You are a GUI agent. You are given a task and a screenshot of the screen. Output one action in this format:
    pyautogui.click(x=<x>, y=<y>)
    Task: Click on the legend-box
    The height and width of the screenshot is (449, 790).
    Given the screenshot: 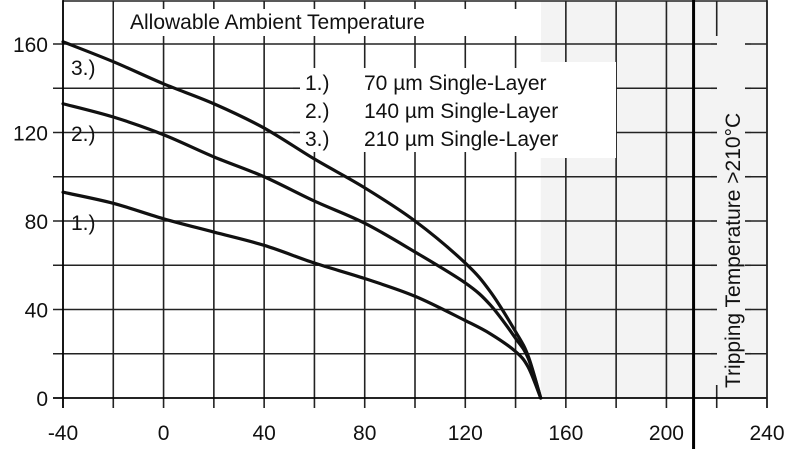 What is the action you would take?
    pyautogui.click(x=454, y=110)
    